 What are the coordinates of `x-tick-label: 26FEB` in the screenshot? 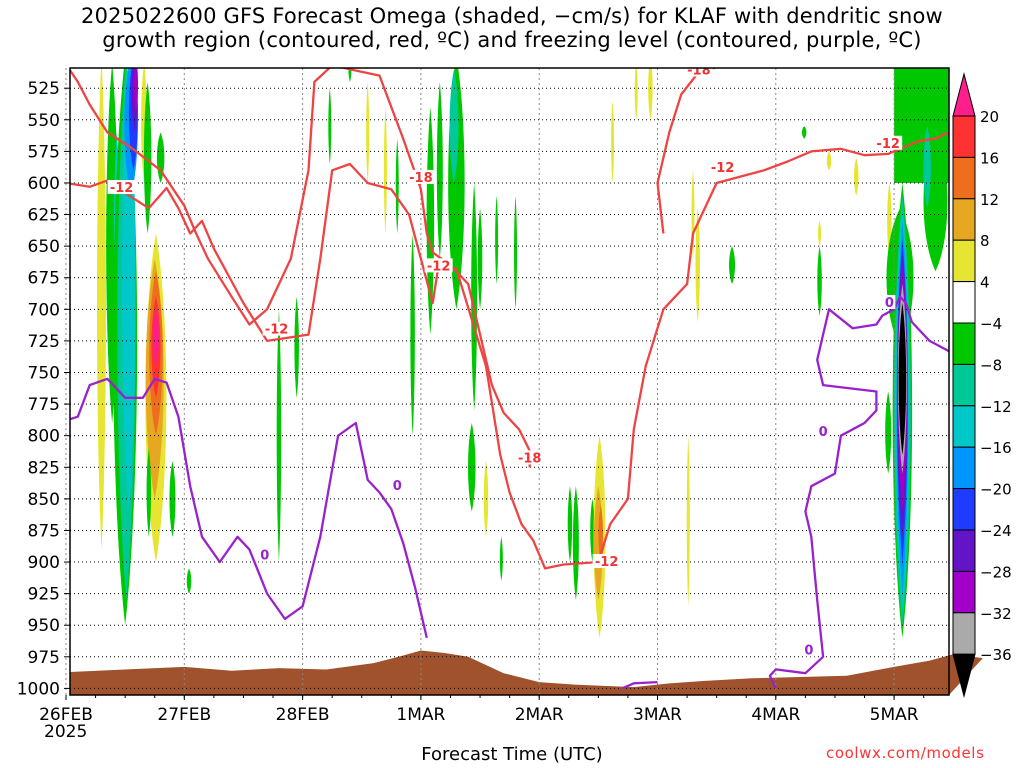 It's located at (66, 715).